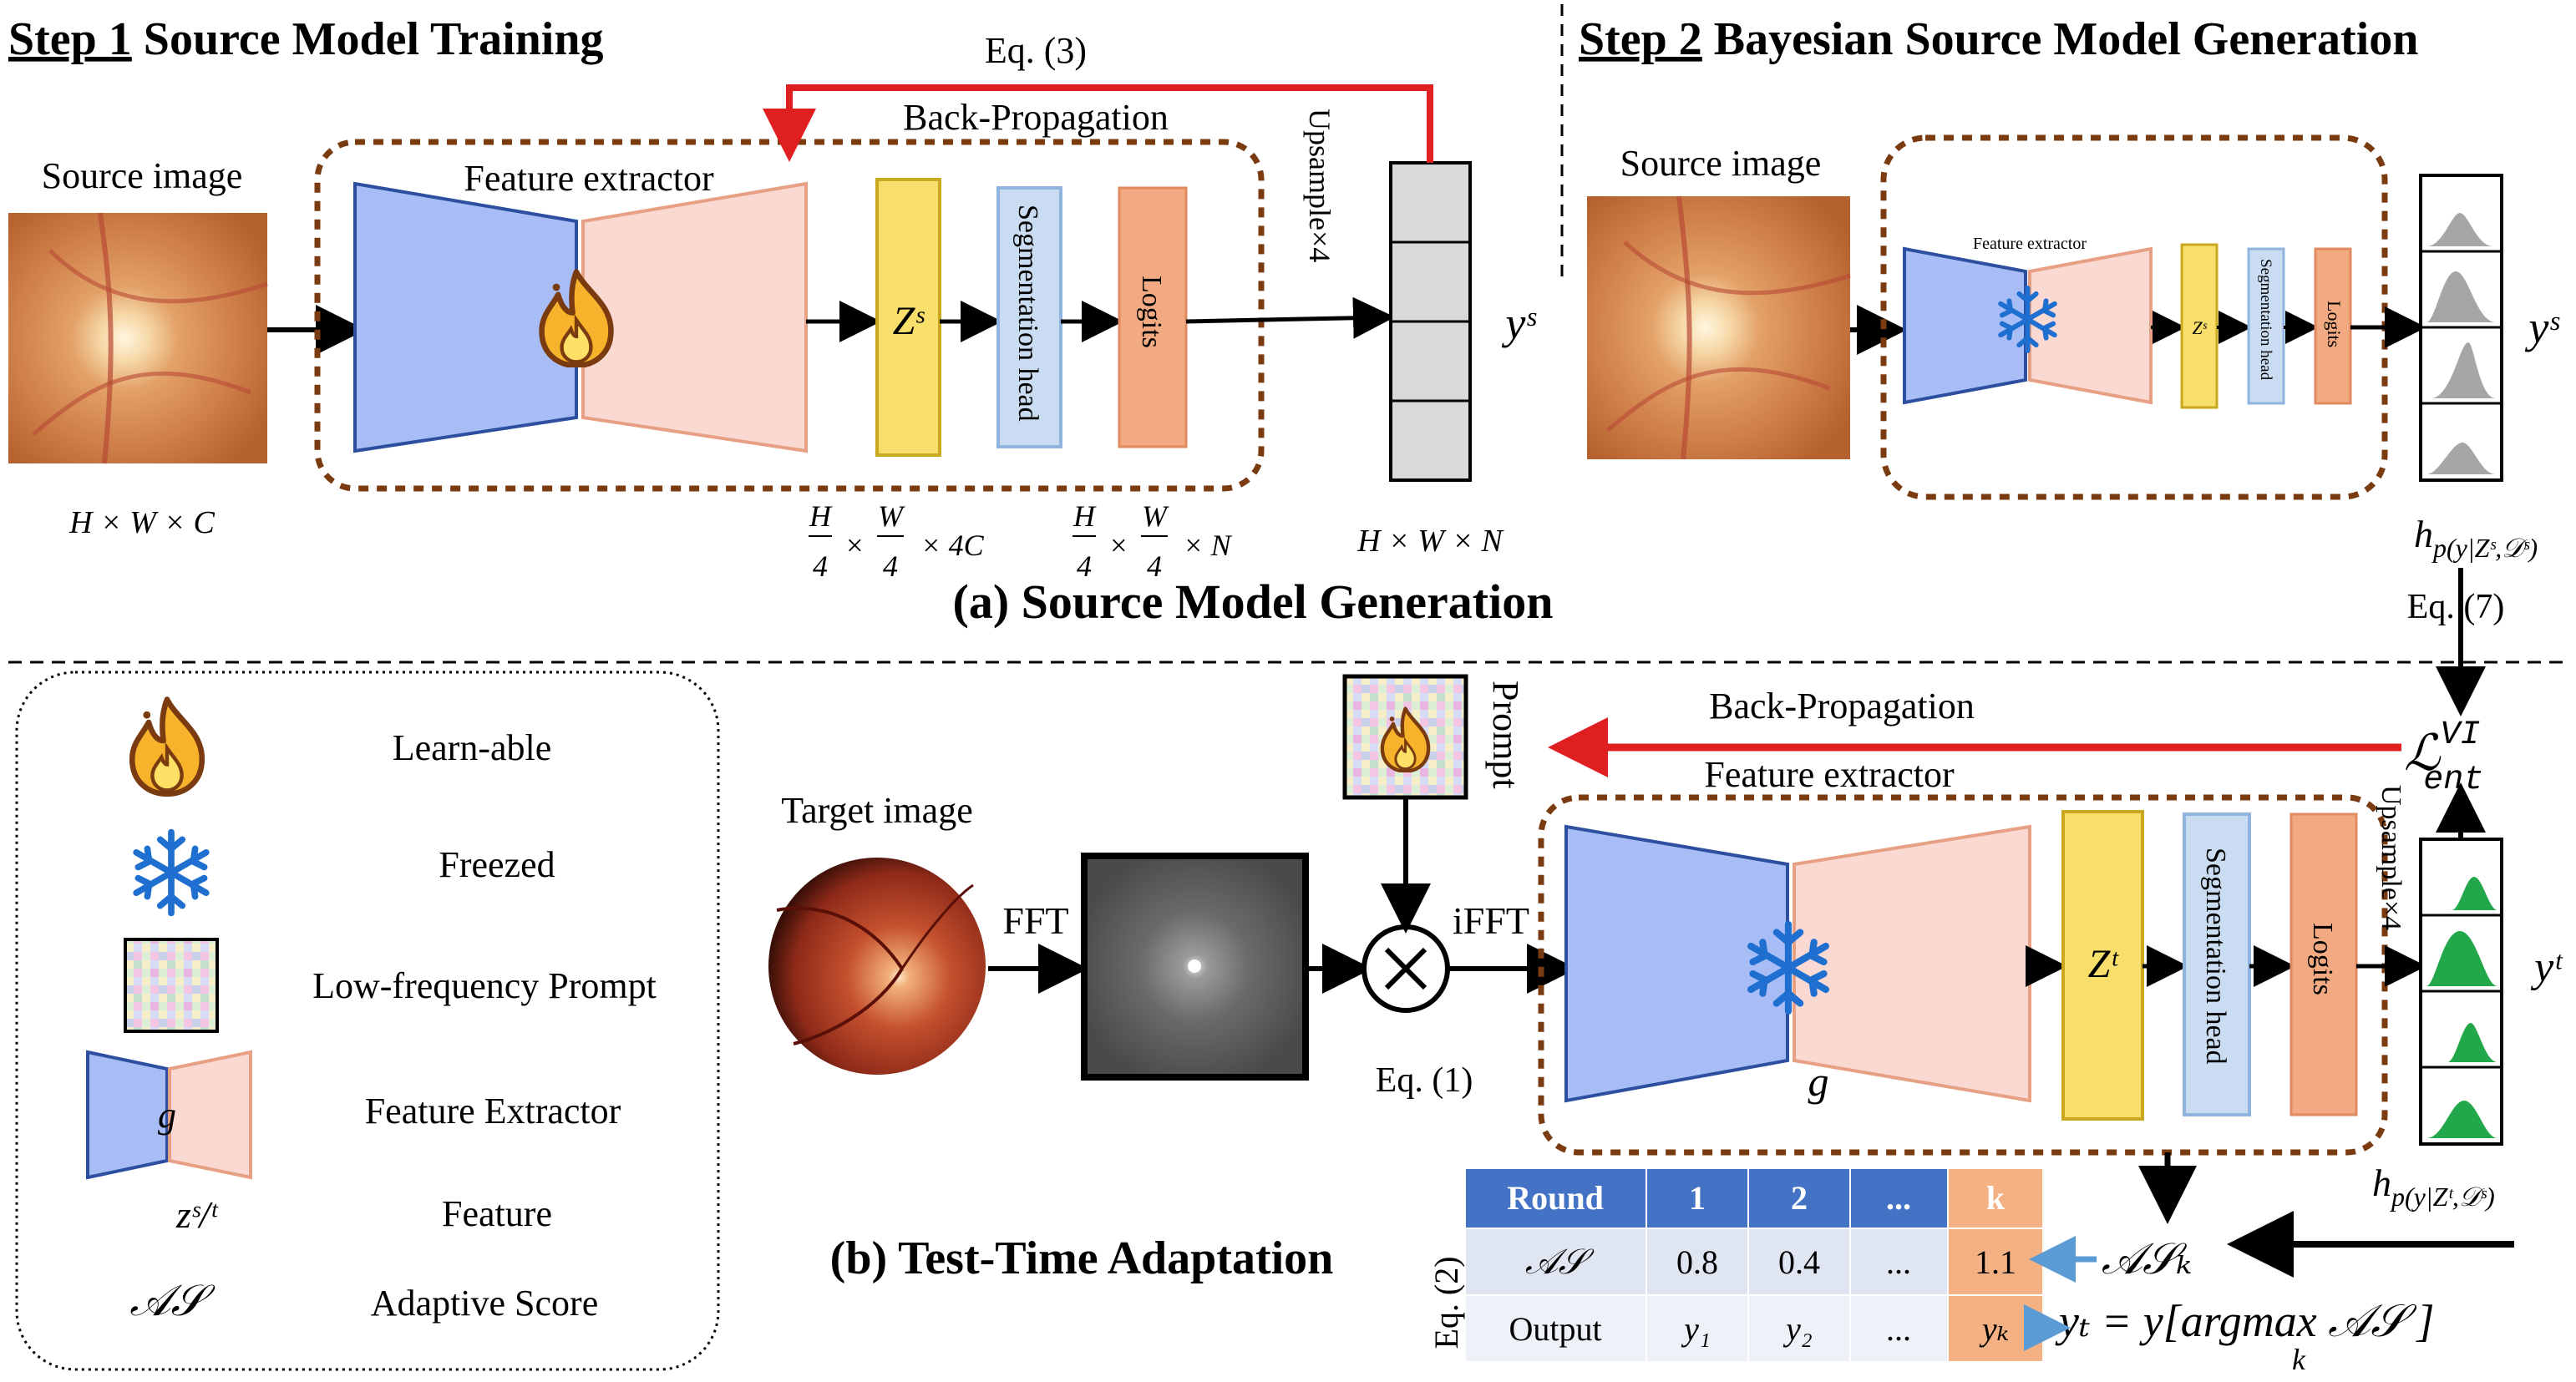  Describe the element at coordinates (2443, 757) in the screenshot. I see `tta-loss-label: ℒVI ent` at that location.